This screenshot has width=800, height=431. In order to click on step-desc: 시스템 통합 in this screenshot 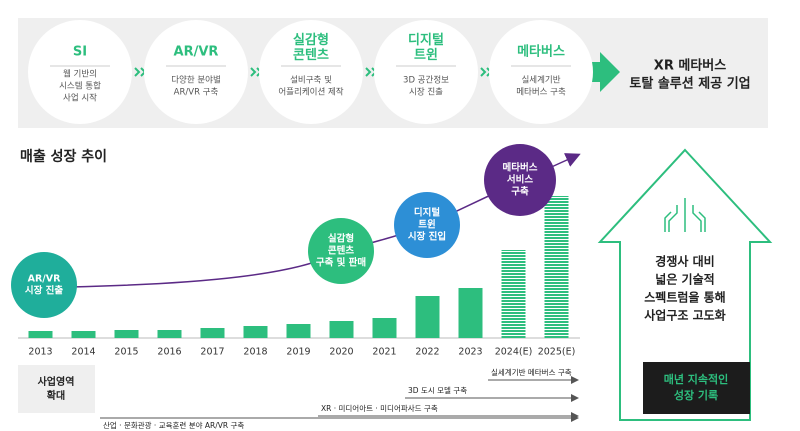, I will do `click(80, 86)`.